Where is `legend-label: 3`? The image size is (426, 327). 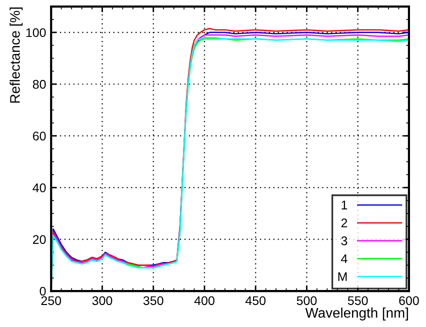
legend-label: 3 is located at coordinates (344, 241).